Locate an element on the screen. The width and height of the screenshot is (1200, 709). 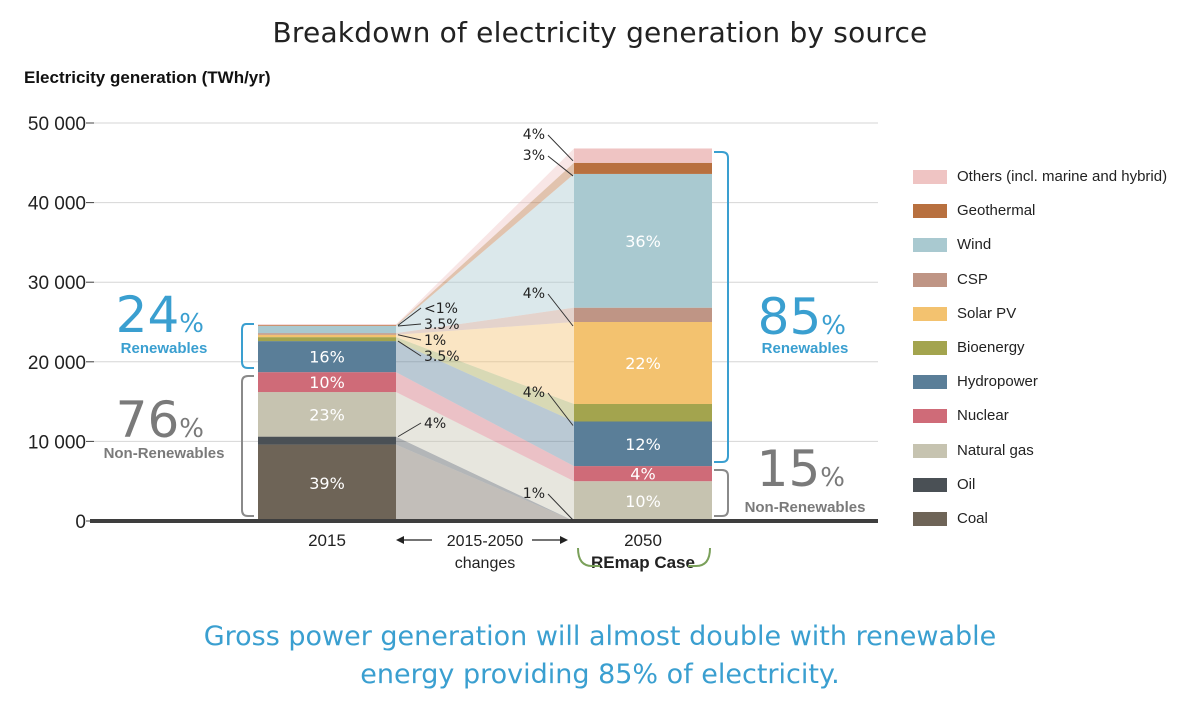
callout-renewables-2015-label: Renewables is located at coordinates (164, 348).